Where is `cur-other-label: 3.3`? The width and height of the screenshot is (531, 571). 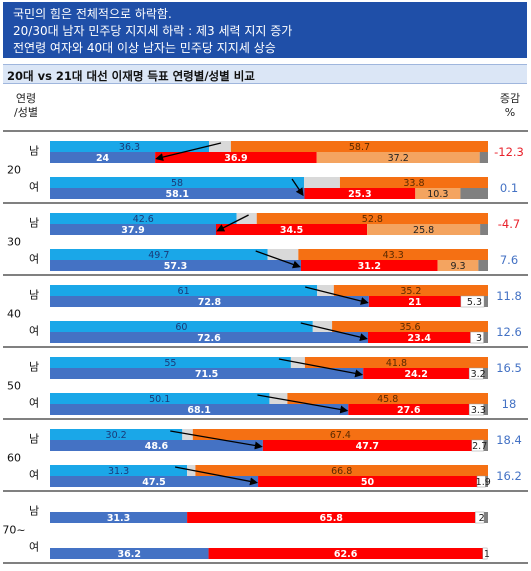 cur-other-label: 3.3 is located at coordinates (478, 410).